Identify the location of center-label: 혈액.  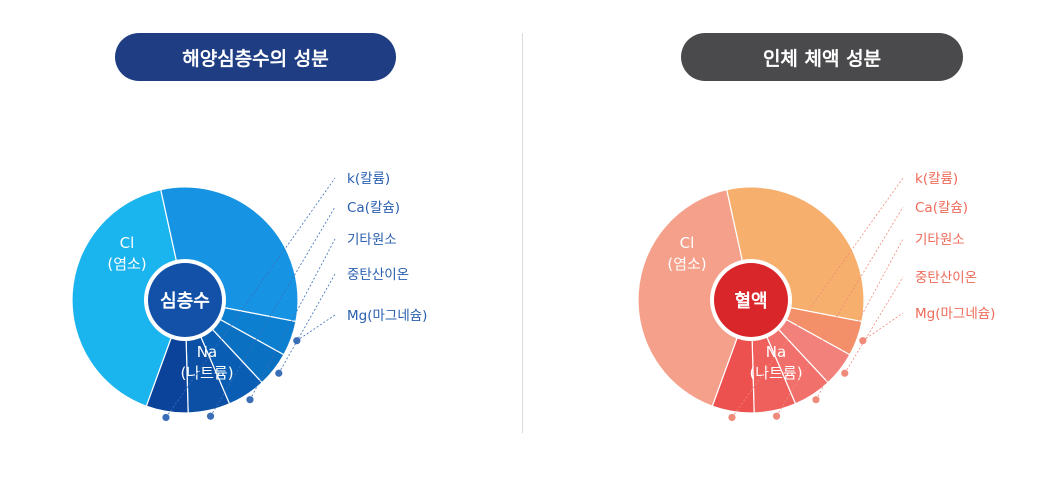
(750, 301).